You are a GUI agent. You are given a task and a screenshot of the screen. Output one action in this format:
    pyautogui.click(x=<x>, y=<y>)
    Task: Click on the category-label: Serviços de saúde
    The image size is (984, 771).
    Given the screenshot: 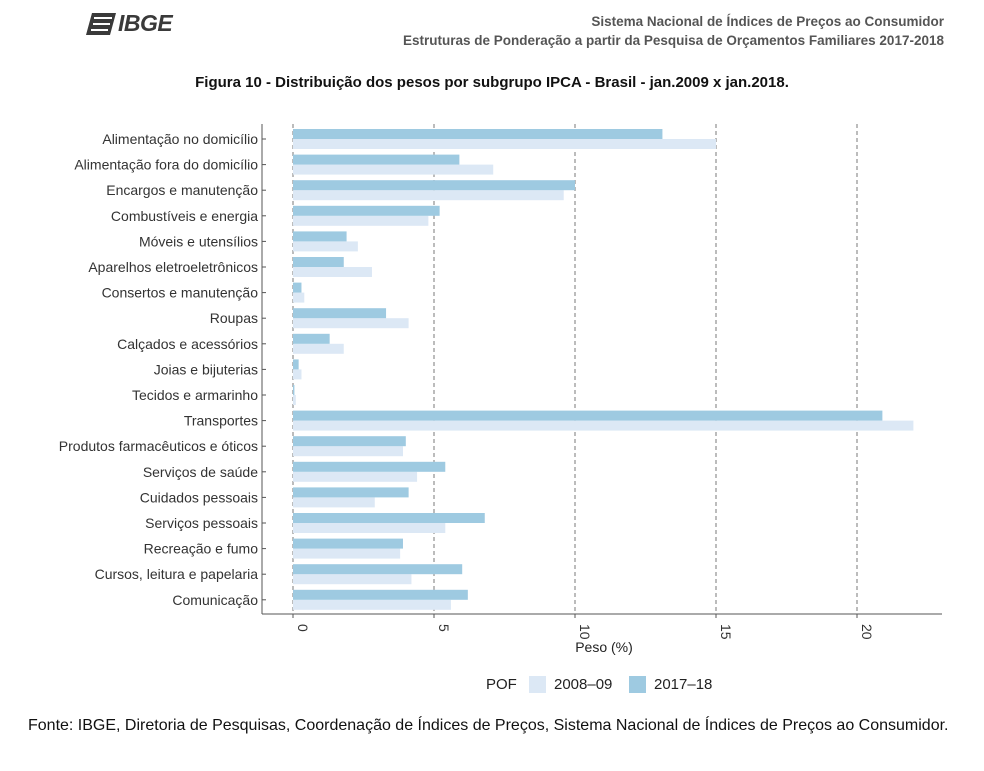 What is the action you would take?
    pyautogui.click(x=200, y=472)
    